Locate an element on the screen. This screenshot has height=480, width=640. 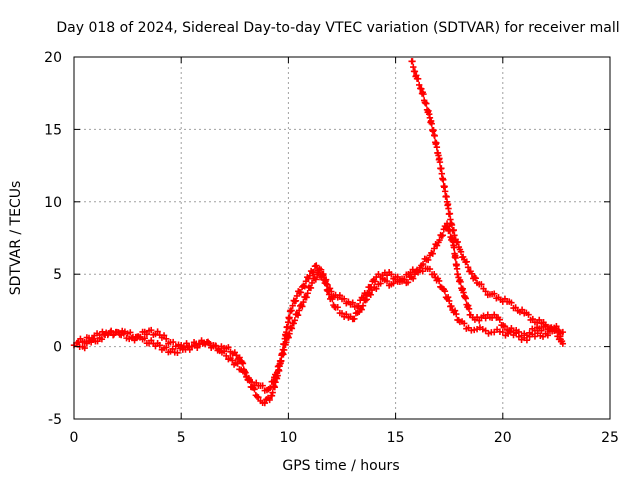
y-tick-label: 5 is located at coordinates (57, 275).